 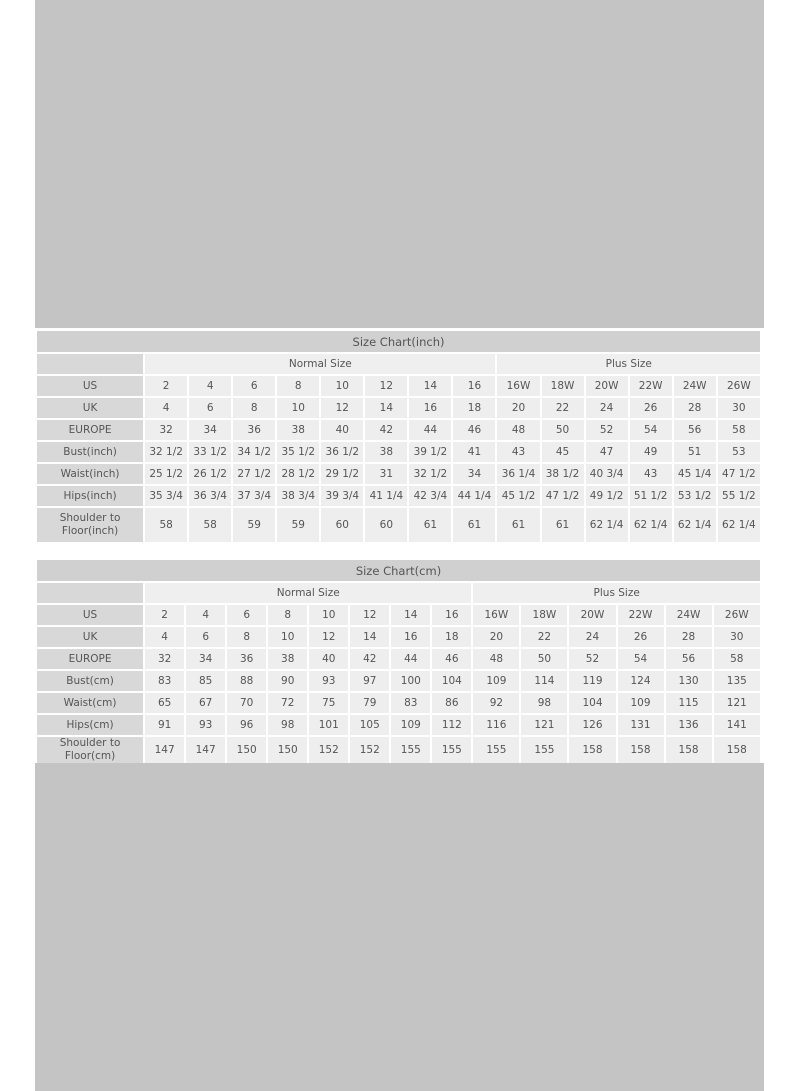 I want to click on table-title: Size Chart(inch), so click(x=398, y=341).